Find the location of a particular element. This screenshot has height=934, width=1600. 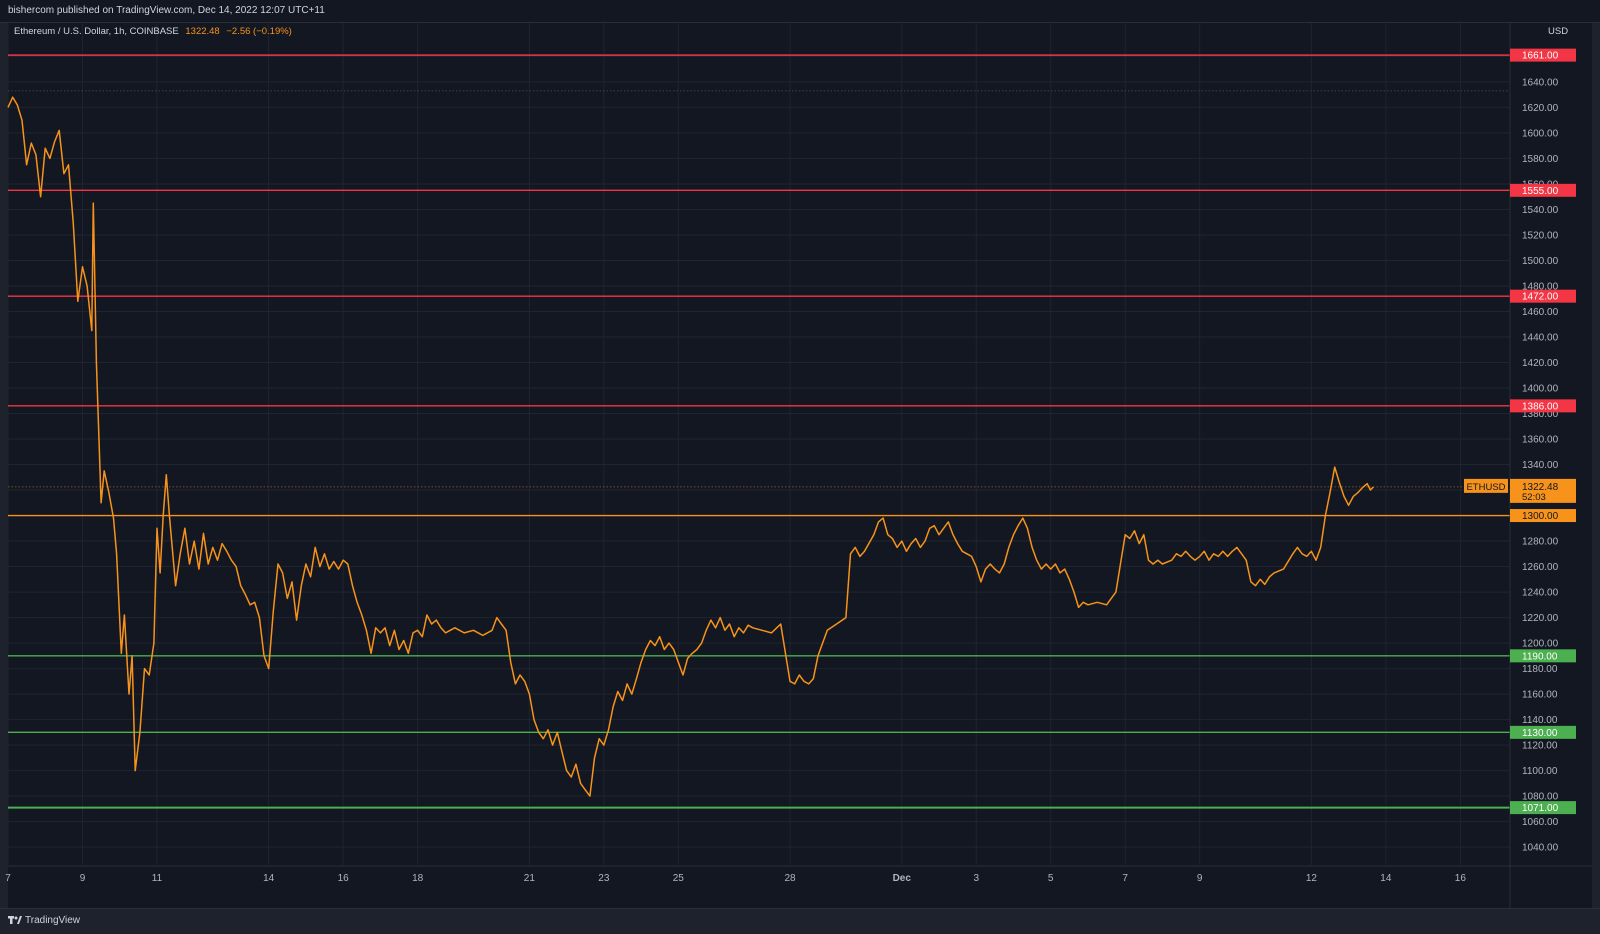

level-label: 1555.00 is located at coordinates (1540, 191).